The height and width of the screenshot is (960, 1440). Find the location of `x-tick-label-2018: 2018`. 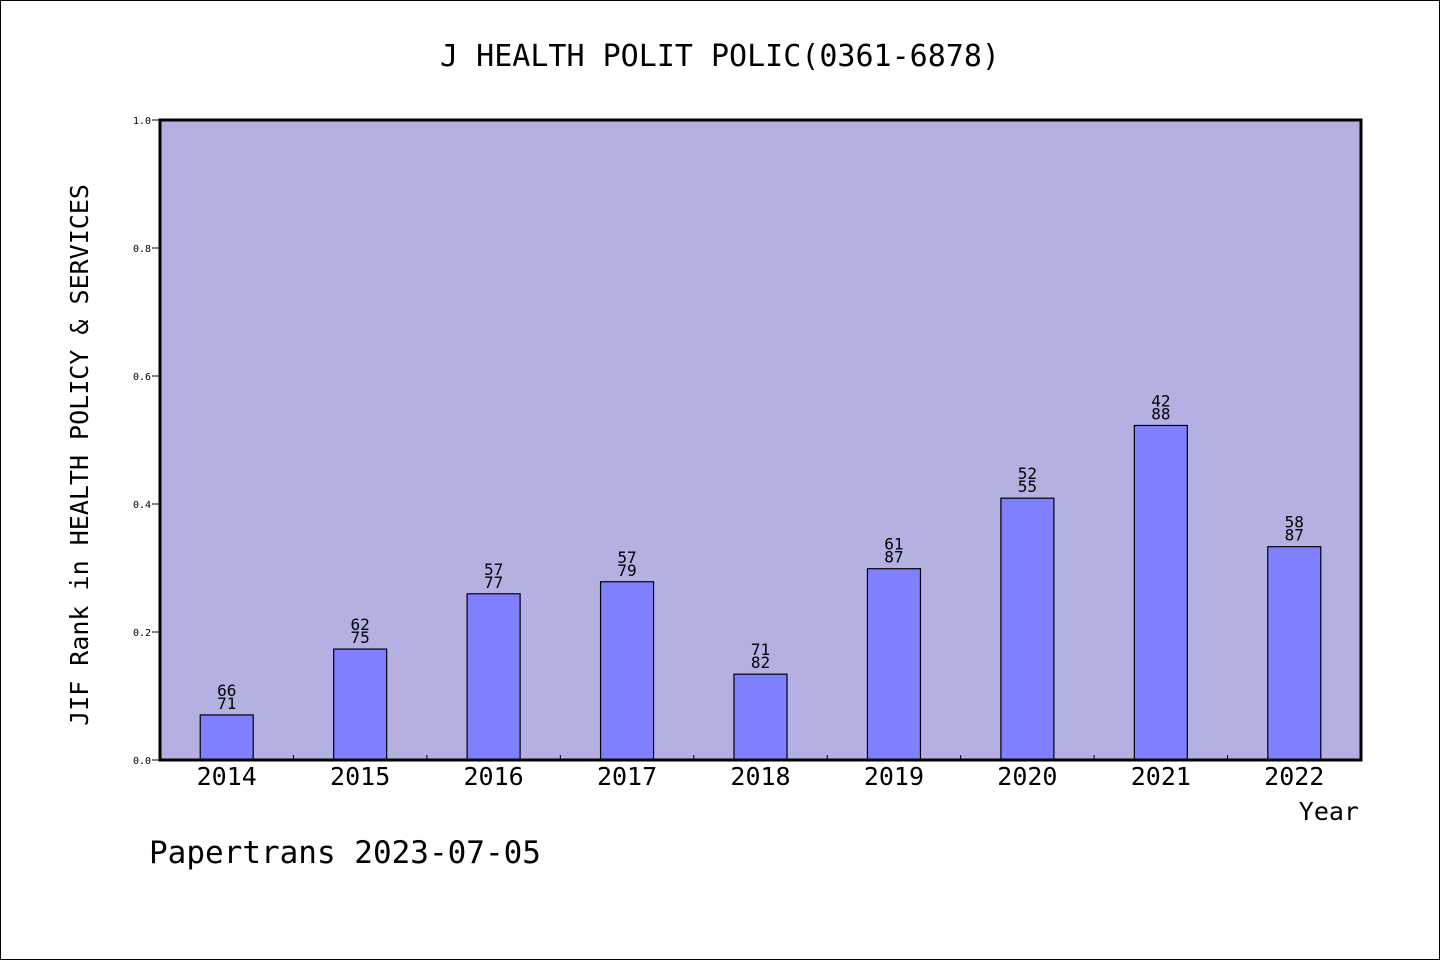

x-tick-label-2018: 2018 is located at coordinates (760, 776).